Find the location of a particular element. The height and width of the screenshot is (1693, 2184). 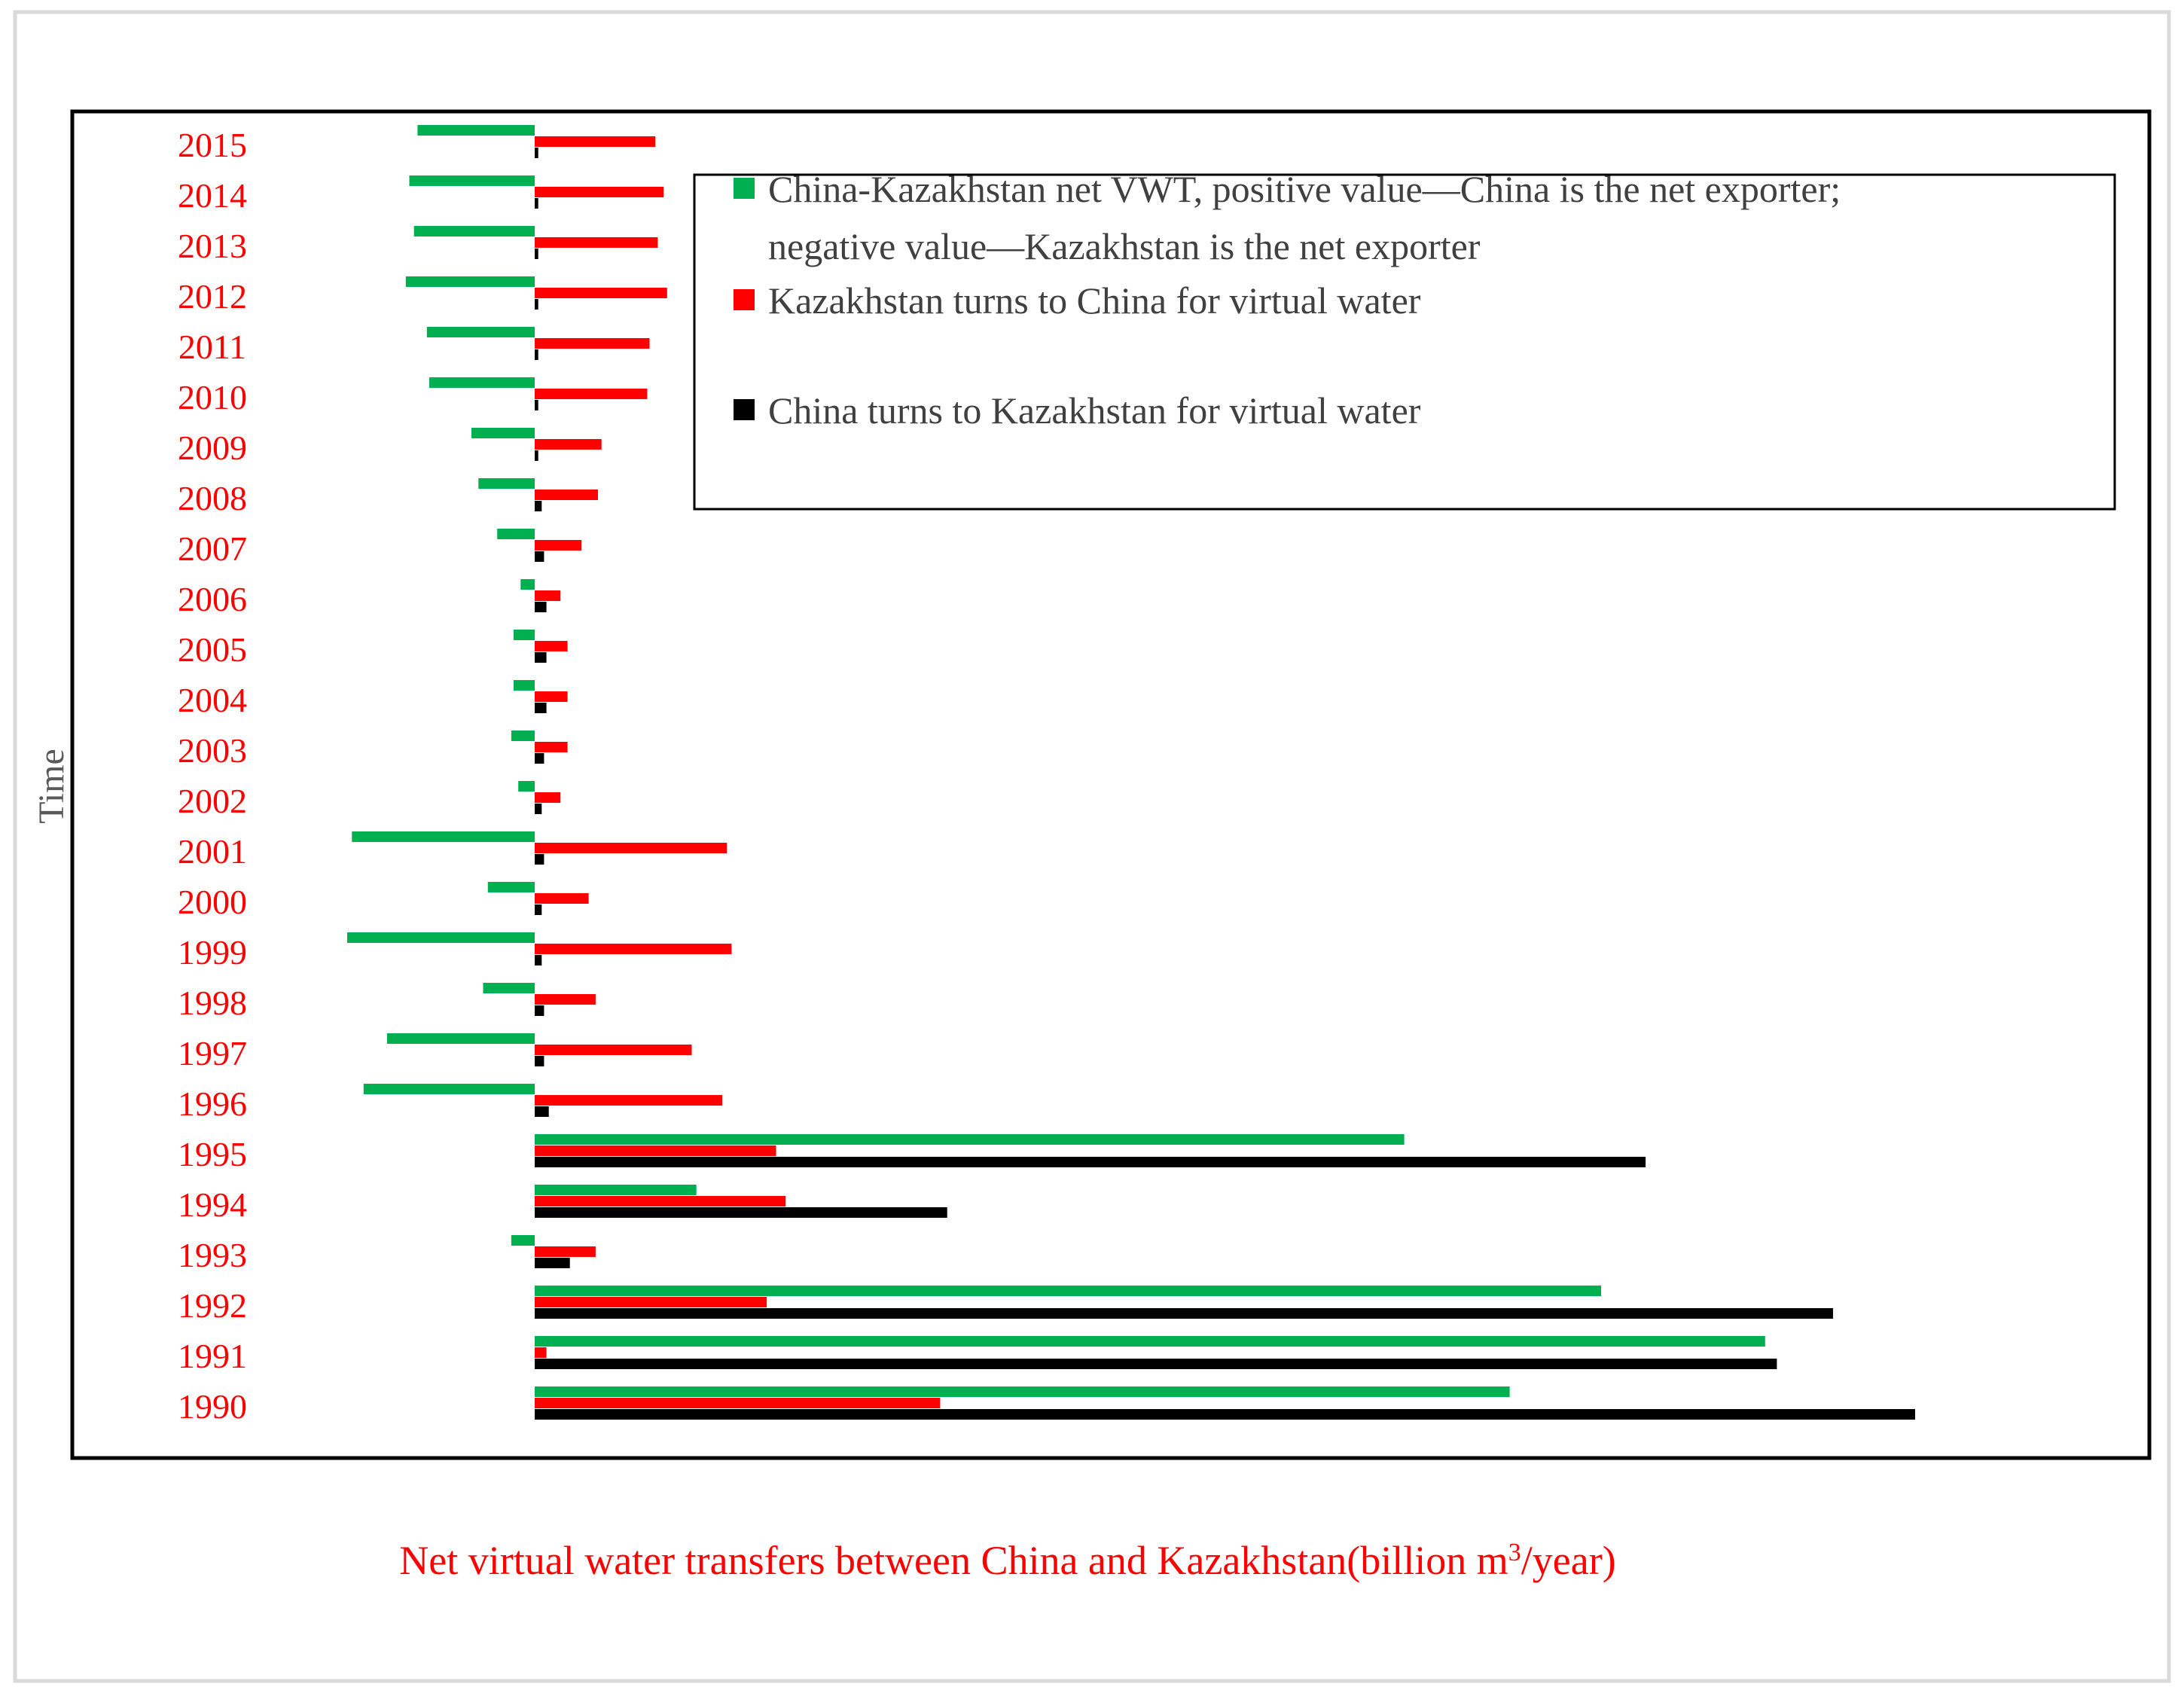

y-tick-label-2007: 2007 is located at coordinates (212, 549).